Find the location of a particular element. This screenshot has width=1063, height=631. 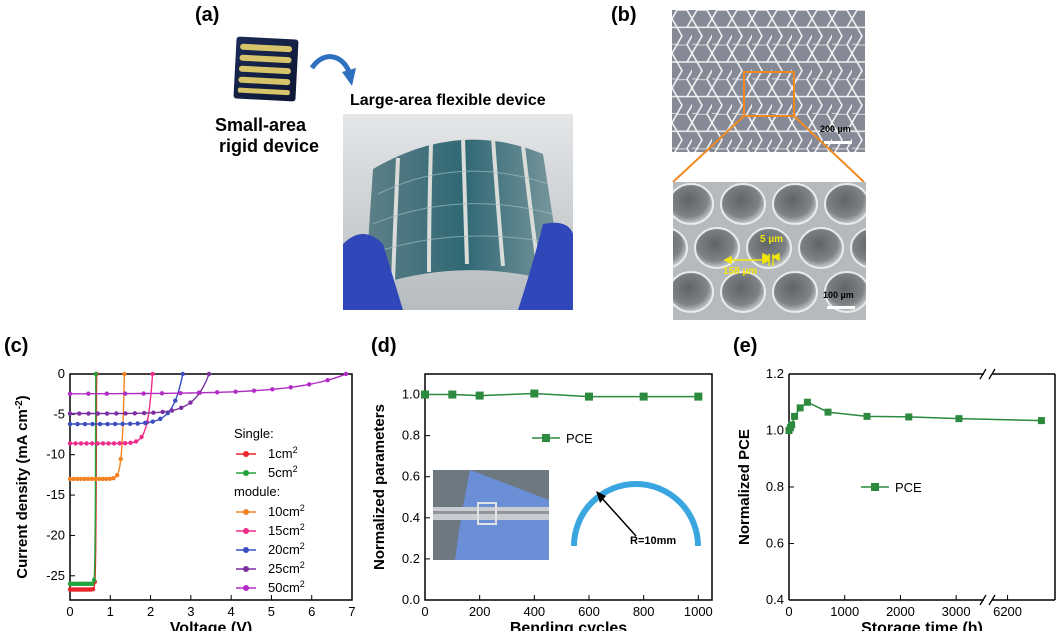

chart-e-series-line is located at coordinates (915, 416).